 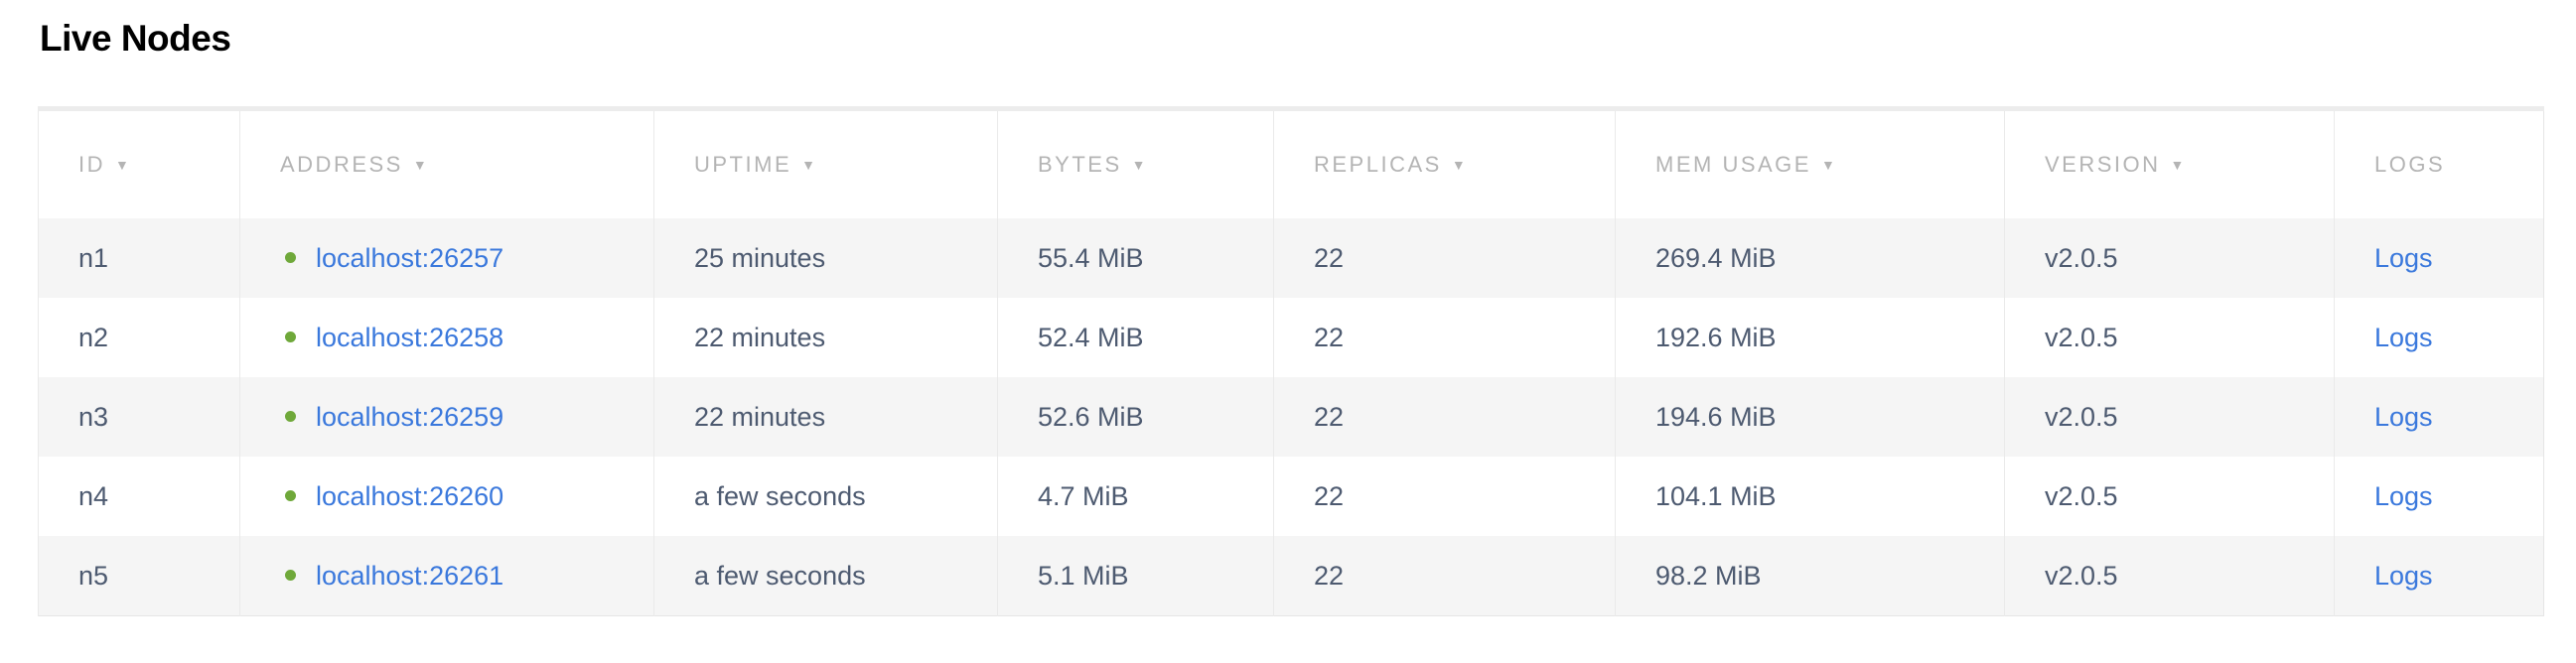 I want to click on node-mem-usage: 98.2 MiB, so click(x=1810, y=576).